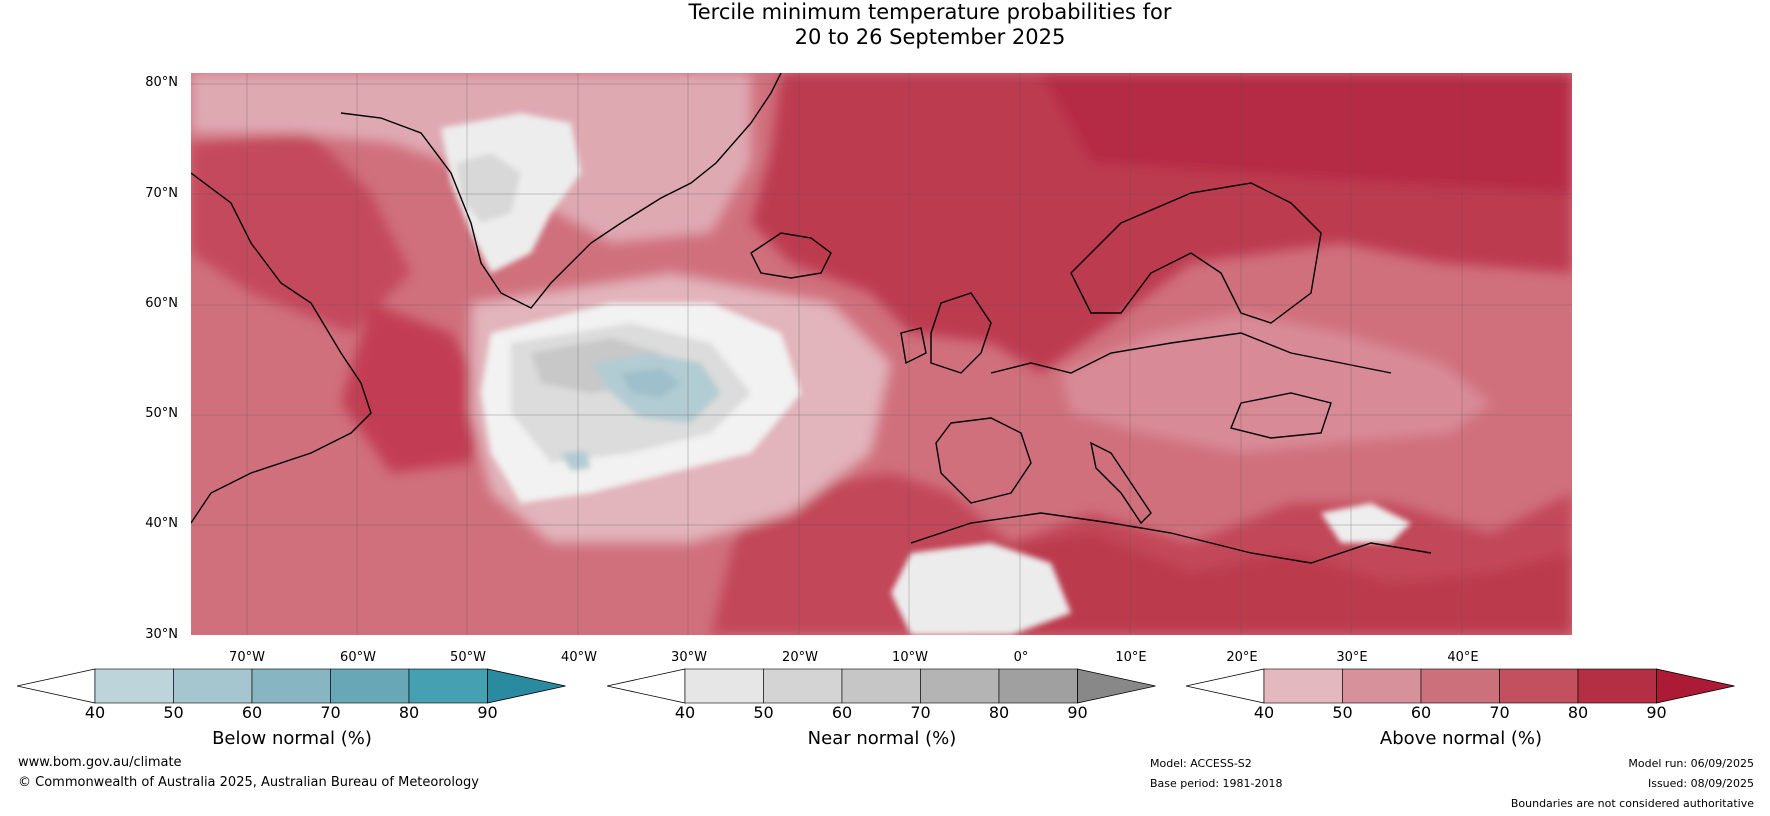 This screenshot has width=1770, height=816. Describe the element at coordinates (358, 657) in the screenshot. I see `lon-label-60w: 60°W` at that location.